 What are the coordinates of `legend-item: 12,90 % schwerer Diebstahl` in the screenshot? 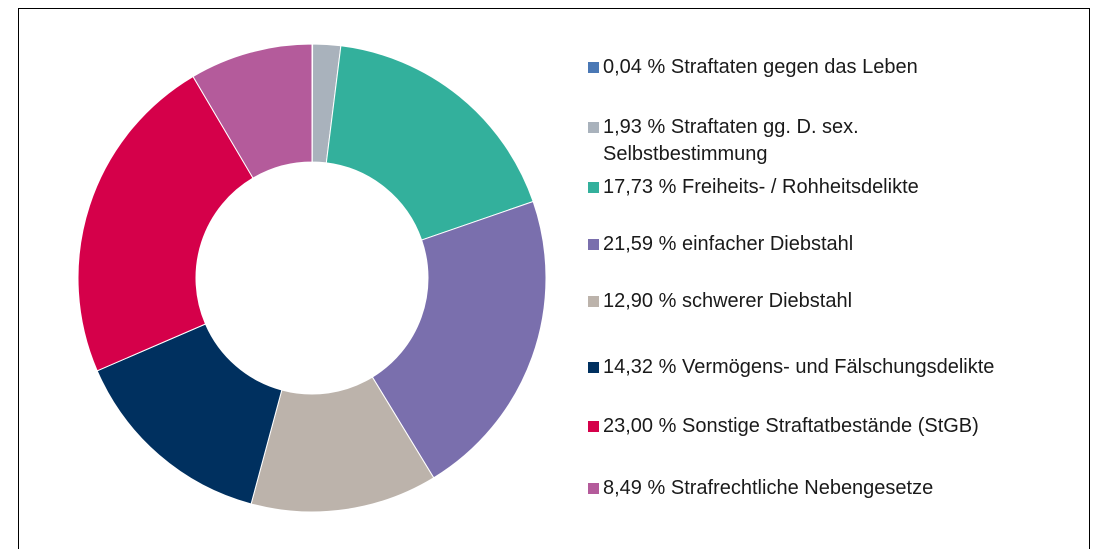 It's located at (720, 301).